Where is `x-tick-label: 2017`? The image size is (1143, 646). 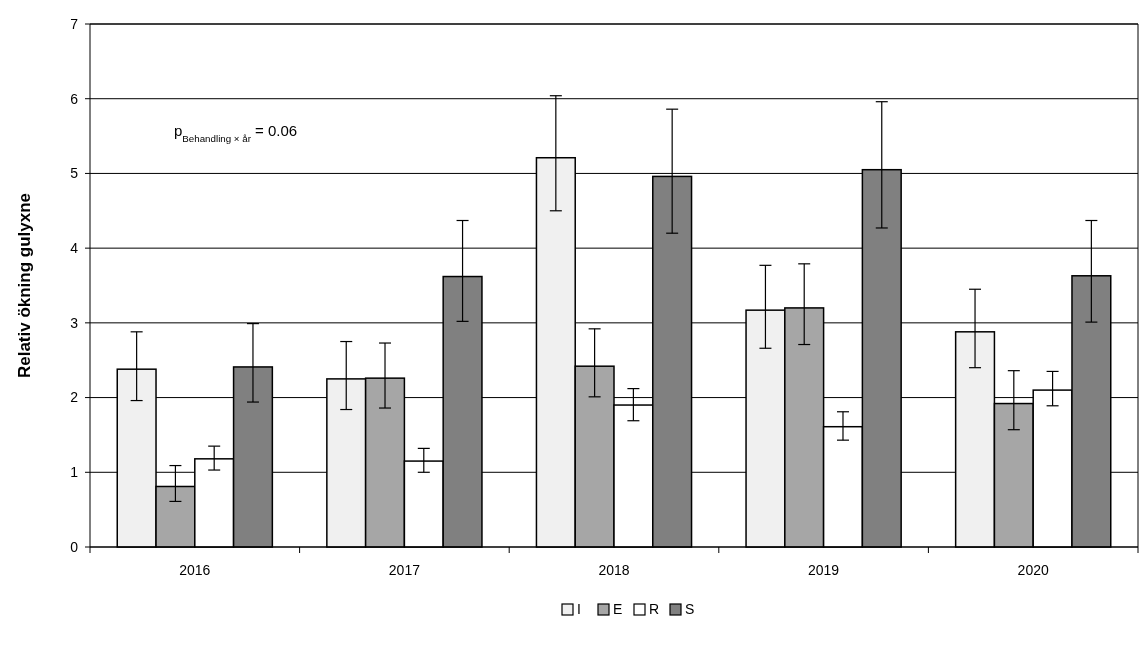
x-tick-label: 2017 is located at coordinates (404, 570).